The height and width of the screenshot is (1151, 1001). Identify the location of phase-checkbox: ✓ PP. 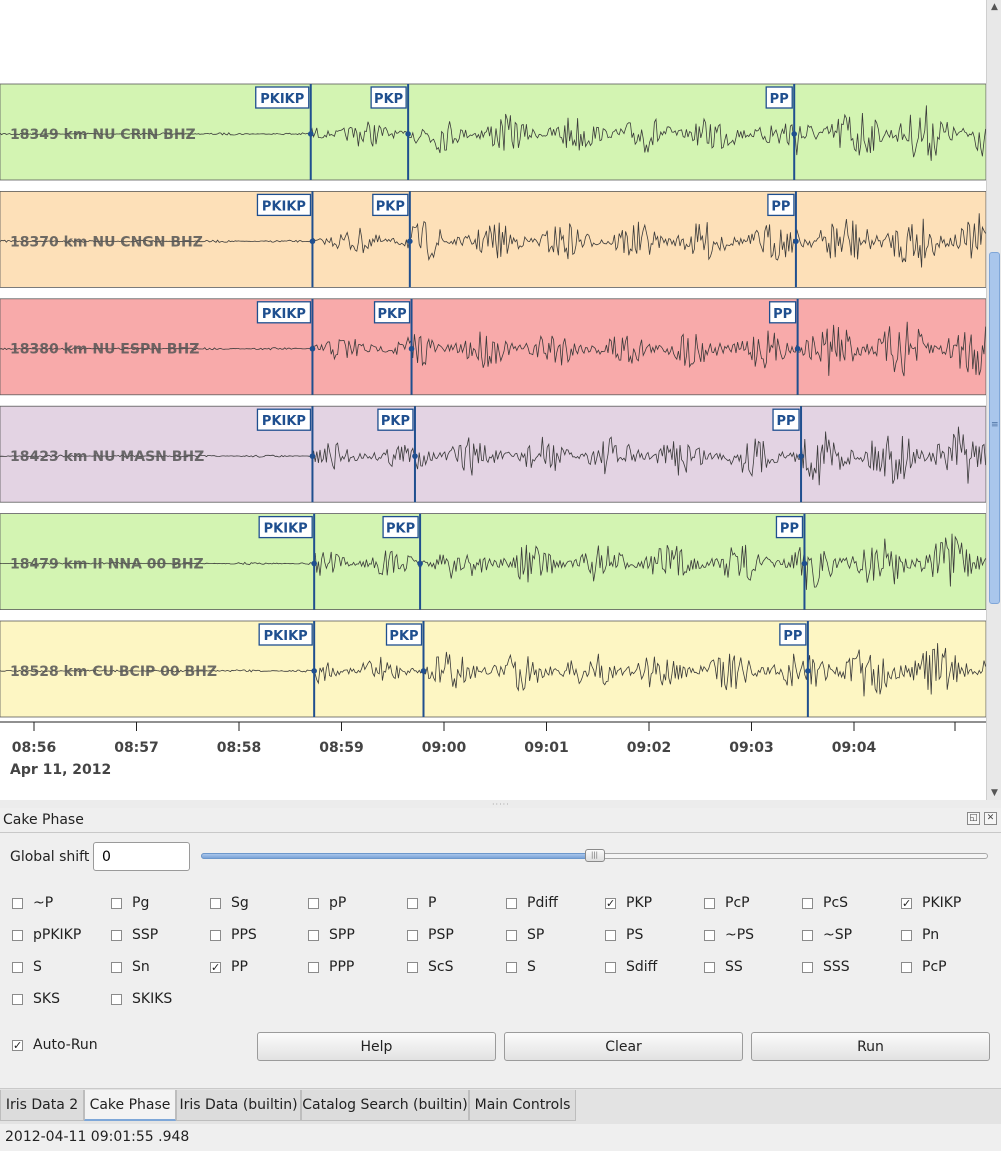
(229, 967).